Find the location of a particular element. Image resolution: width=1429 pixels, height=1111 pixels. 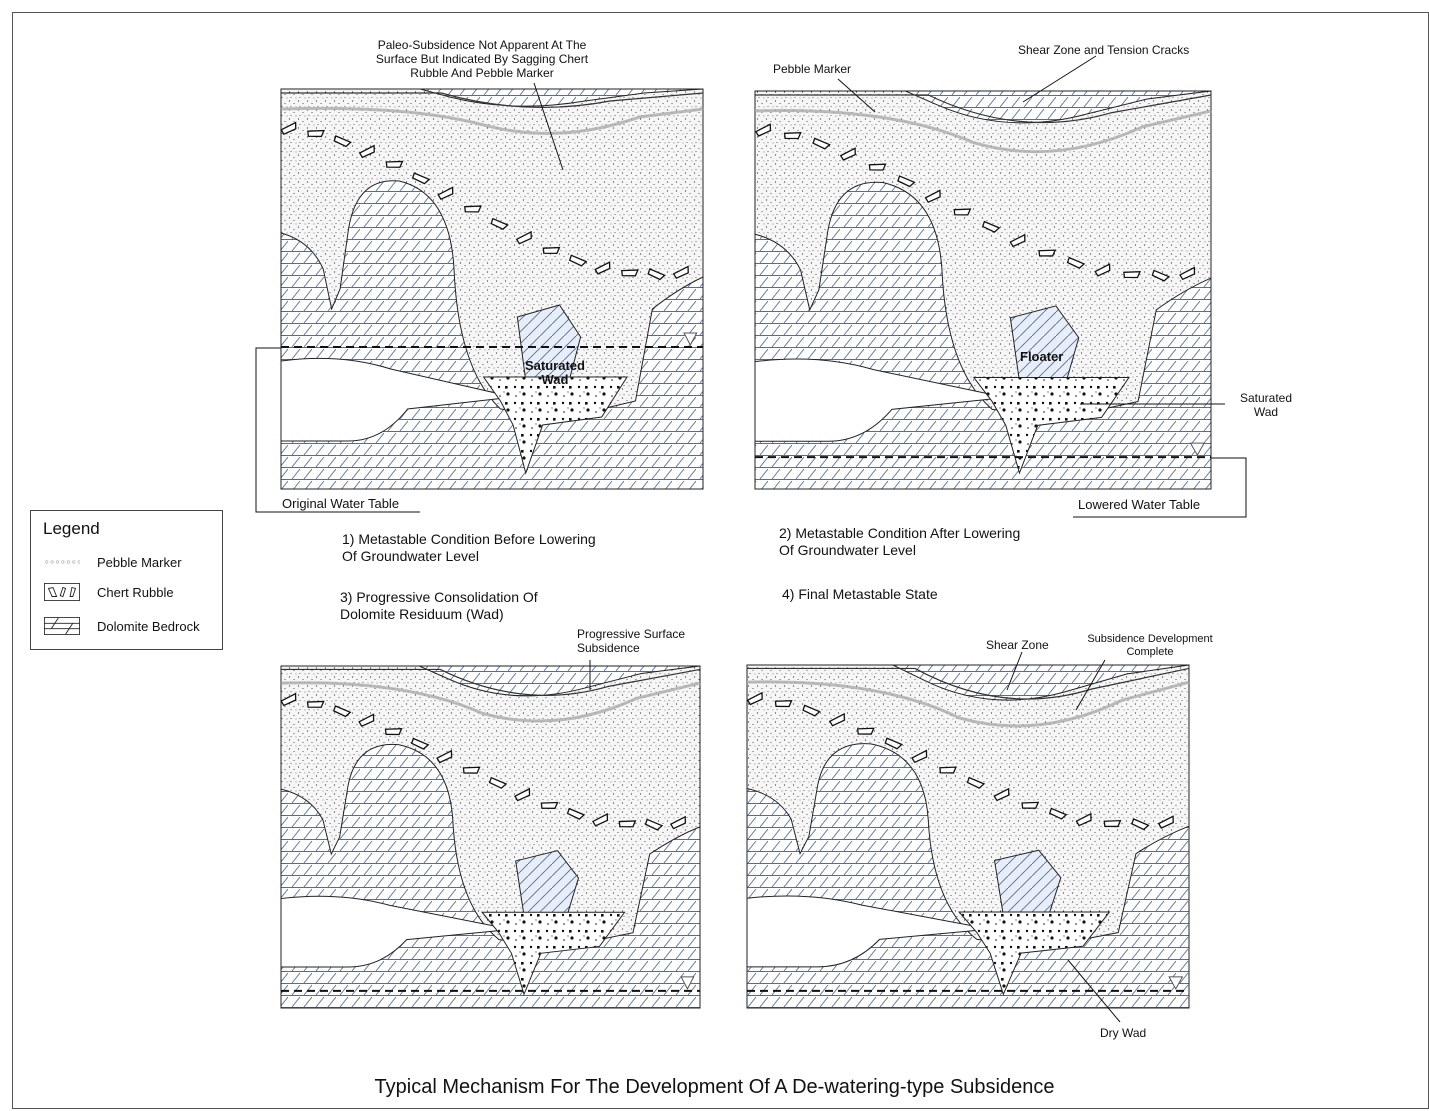

shear-leader-line is located at coordinates (1059, 79).